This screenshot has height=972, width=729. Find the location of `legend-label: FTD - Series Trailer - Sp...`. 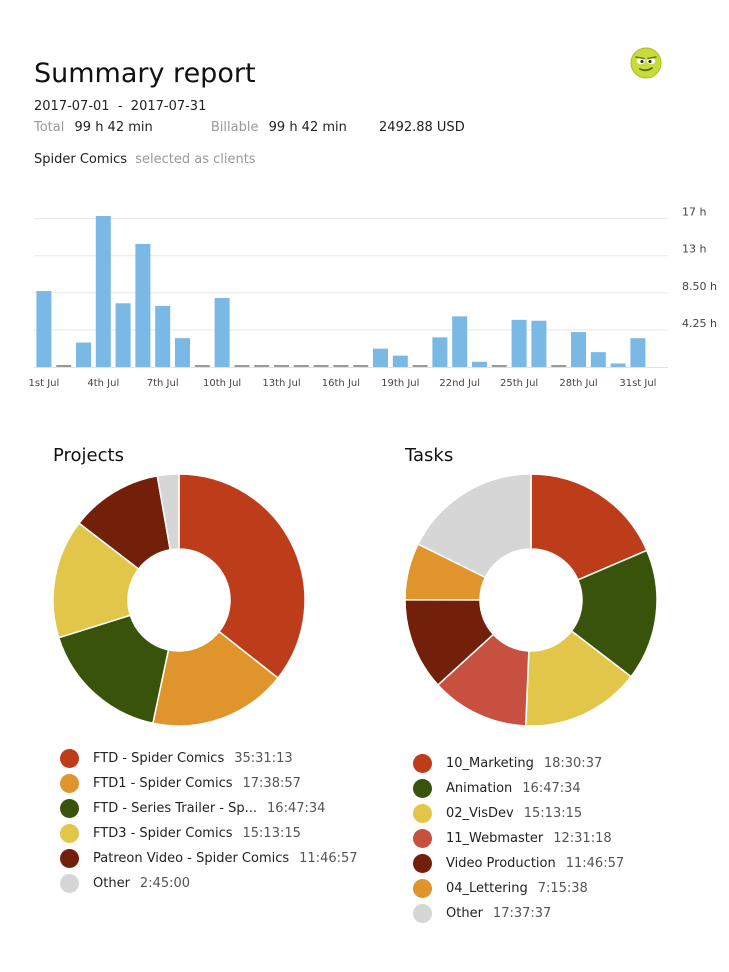

legend-label: FTD - Series Trailer - Sp... is located at coordinates (175, 808).